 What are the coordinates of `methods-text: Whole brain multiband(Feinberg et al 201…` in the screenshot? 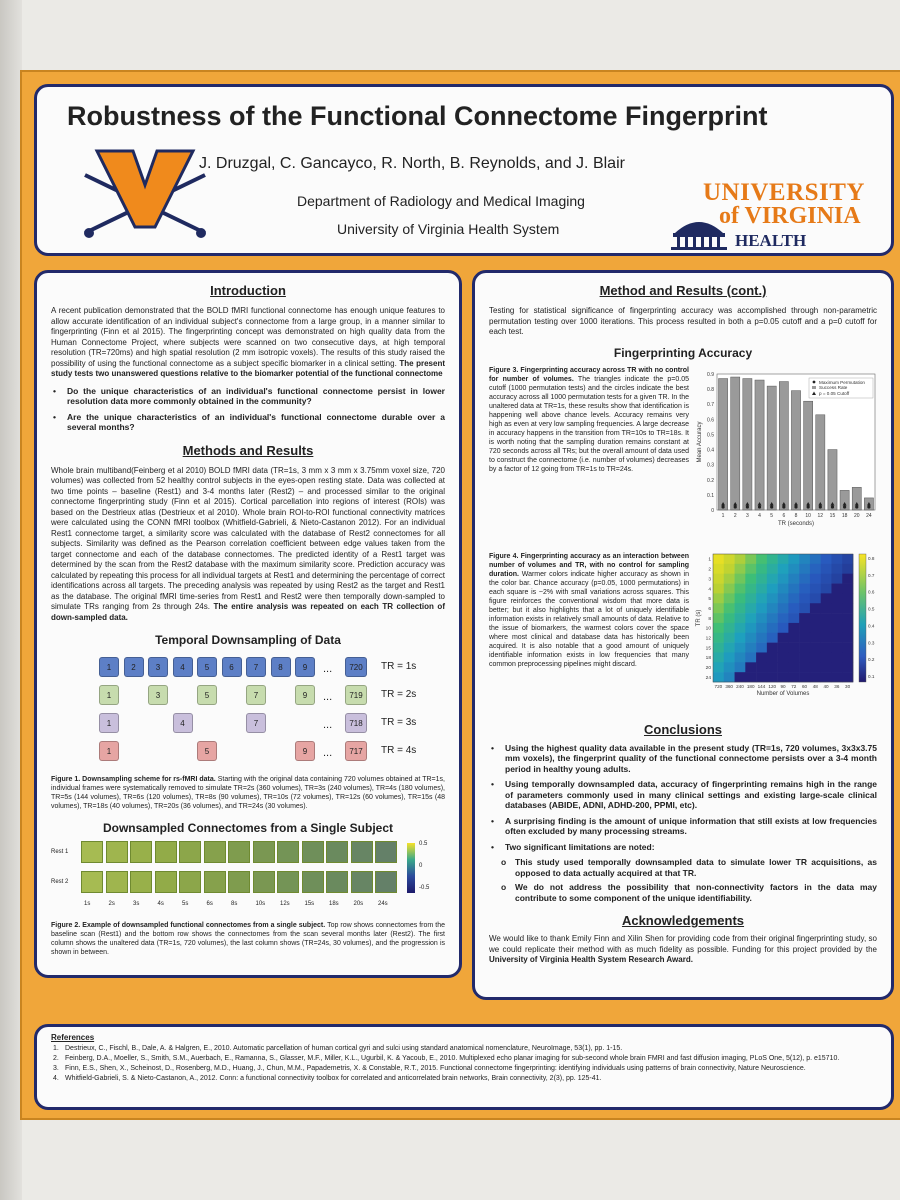 It's located at (248, 545).